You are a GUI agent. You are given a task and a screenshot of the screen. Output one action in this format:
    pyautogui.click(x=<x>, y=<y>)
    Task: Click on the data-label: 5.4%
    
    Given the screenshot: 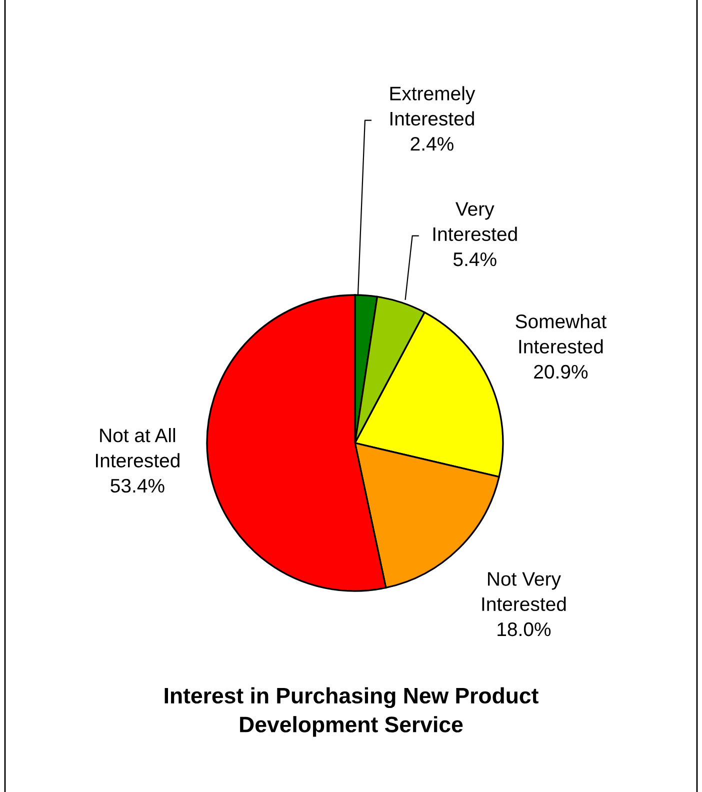 What is the action you would take?
    pyautogui.click(x=475, y=259)
    